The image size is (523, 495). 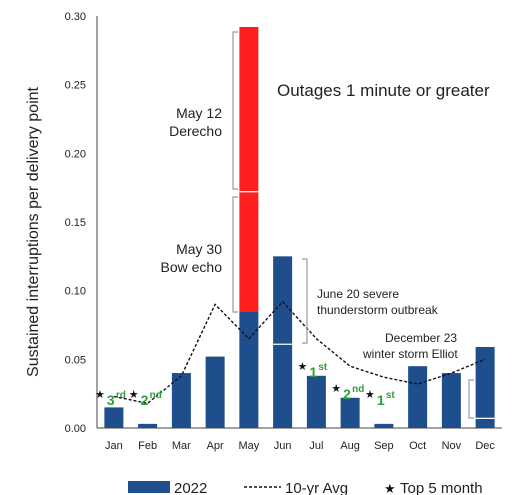 I want to click on y-tick-label: 0.30, so click(x=75, y=17).